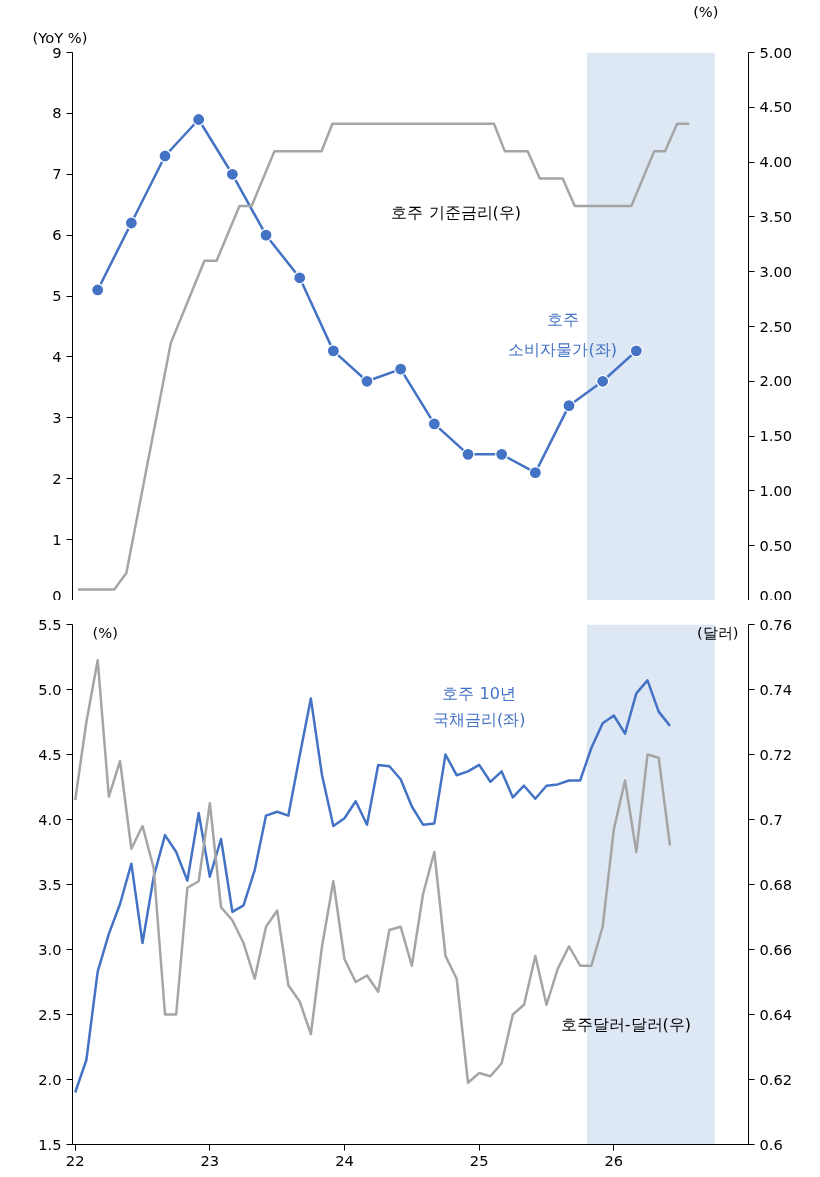  Describe the element at coordinates (105, 632) in the screenshot. I see `y-axis-title: (%)` at that location.